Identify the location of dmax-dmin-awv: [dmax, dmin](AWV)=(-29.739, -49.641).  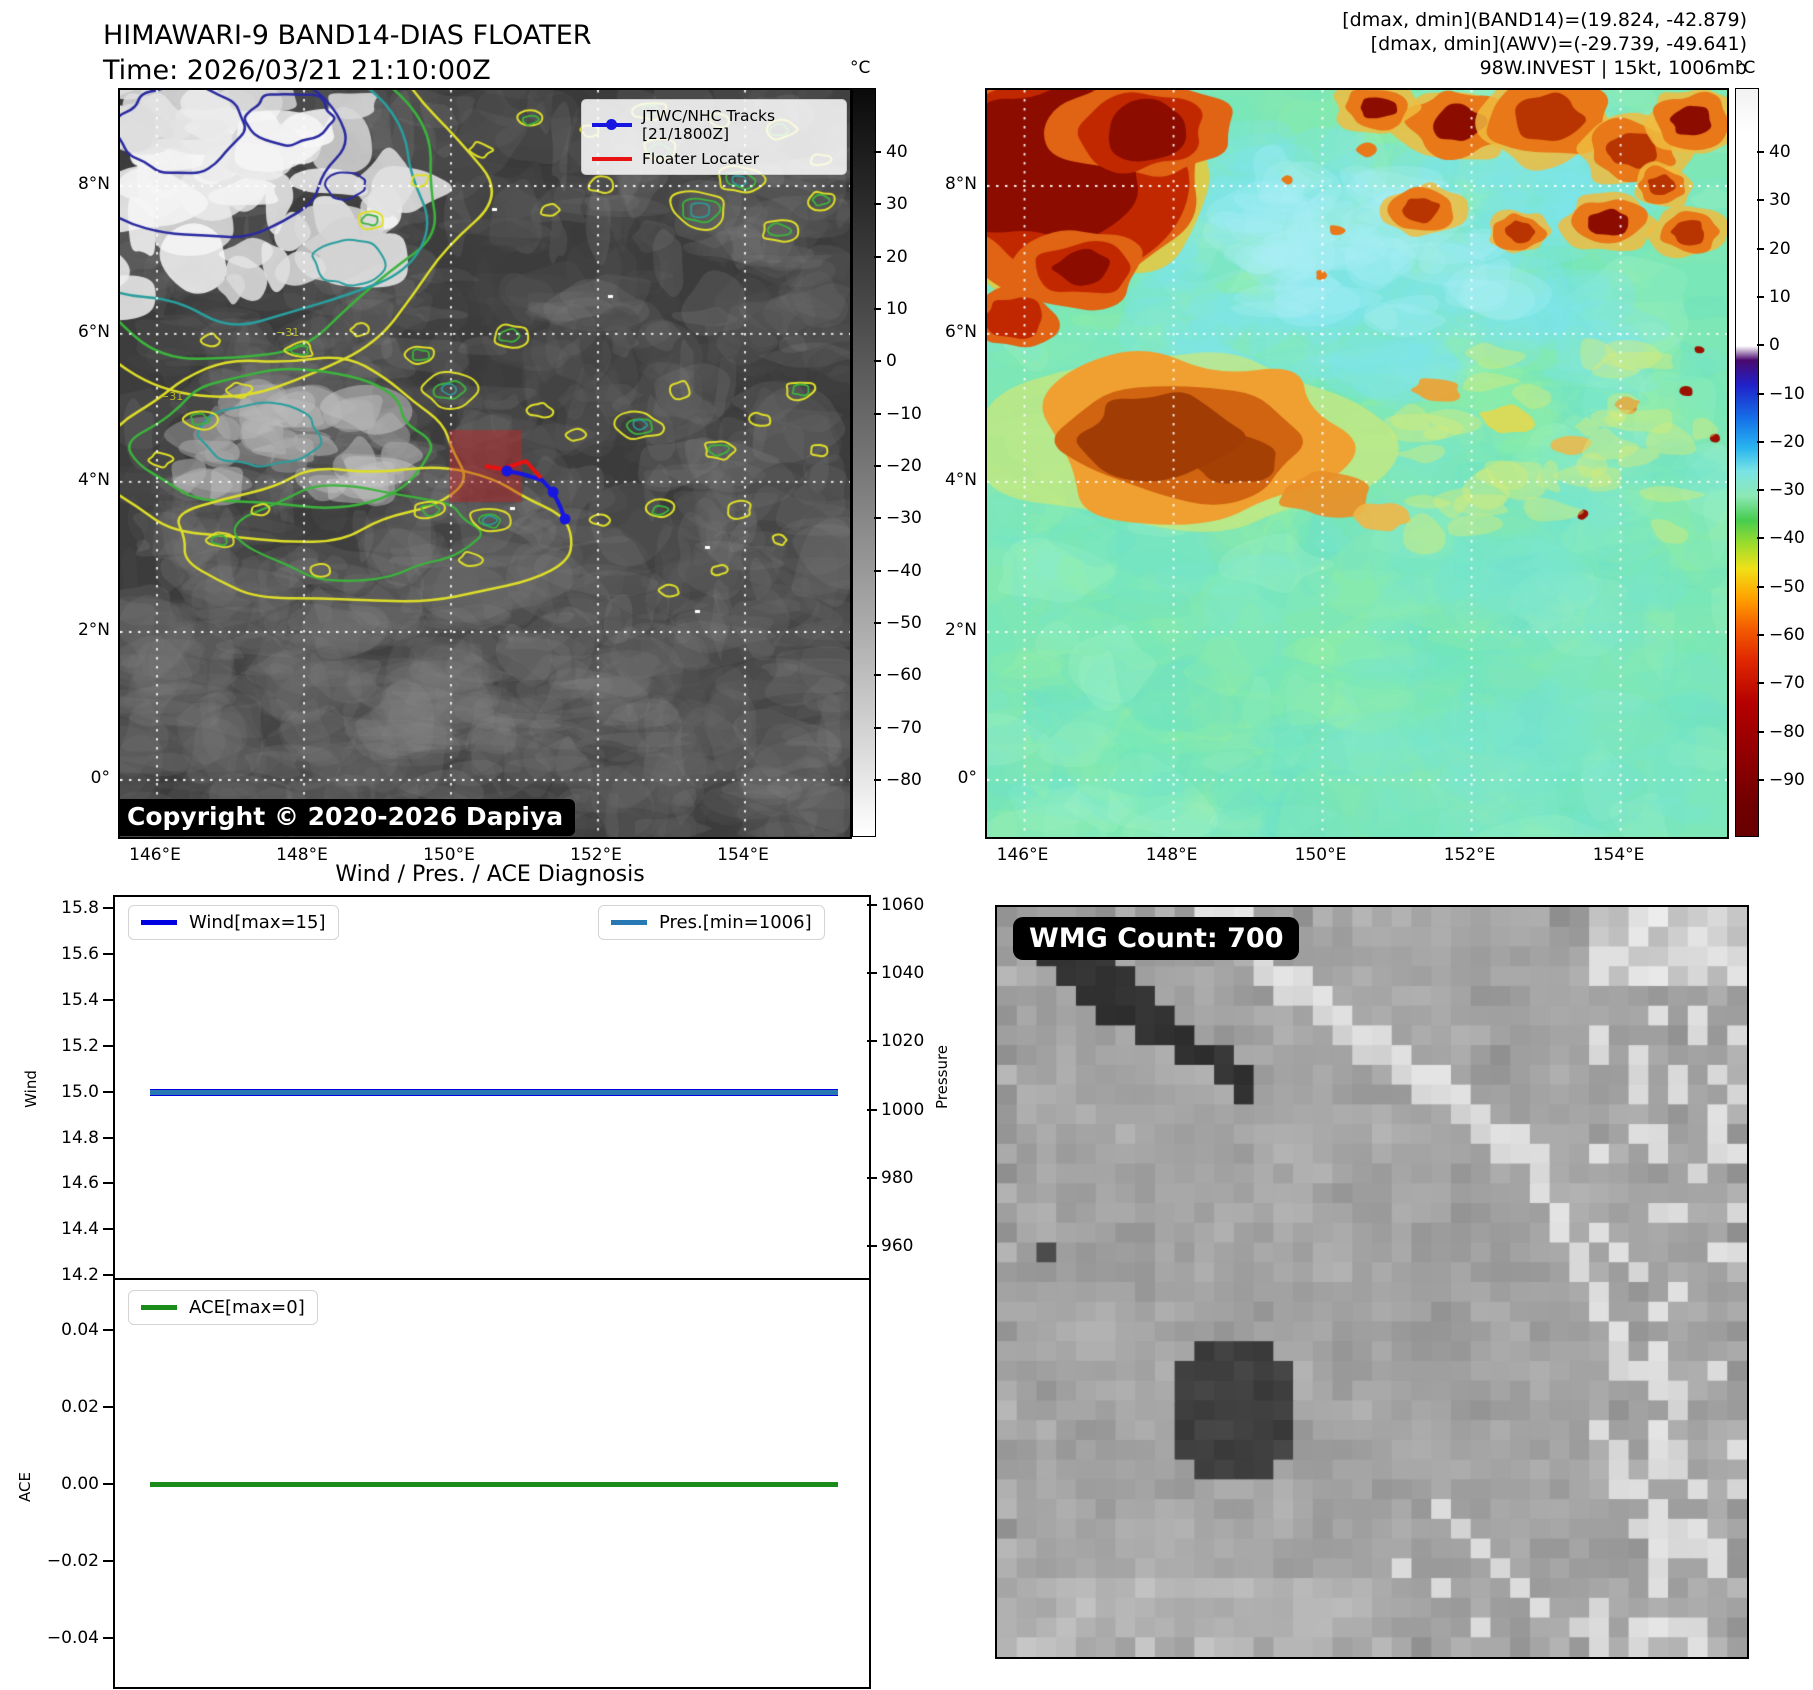
(1558, 44).